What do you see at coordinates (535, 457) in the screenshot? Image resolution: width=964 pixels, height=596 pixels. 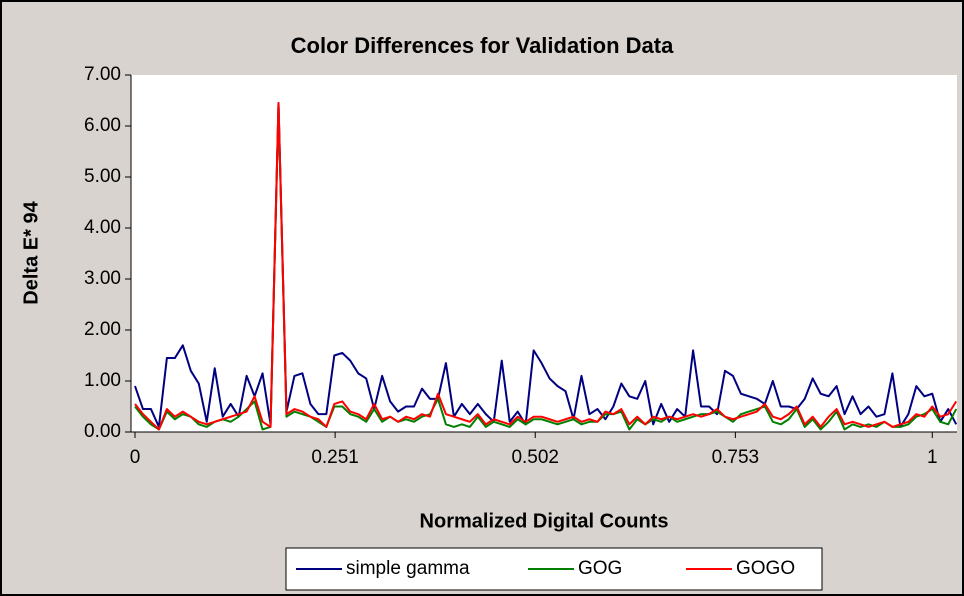 I see `x-tick-label: 0.502` at bounding box center [535, 457].